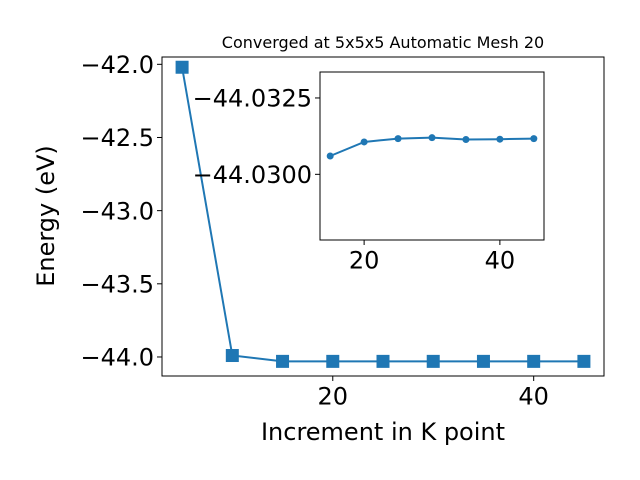 This screenshot has height=480, width=640. What do you see at coordinates (500, 260) in the screenshot?
I see `inset-x-tick-label: 40` at bounding box center [500, 260].